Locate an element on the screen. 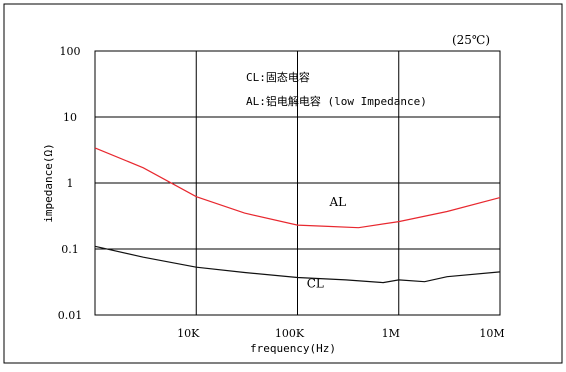 This screenshot has width=566, height=372. y-tick-label: 10 is located at coordinates (70, 117).